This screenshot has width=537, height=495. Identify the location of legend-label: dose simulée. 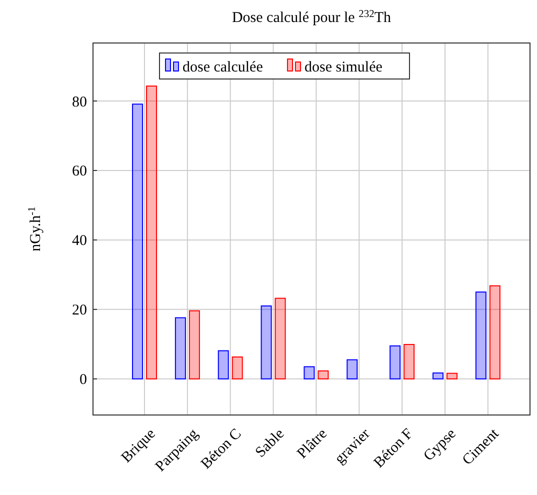
(343, 67).